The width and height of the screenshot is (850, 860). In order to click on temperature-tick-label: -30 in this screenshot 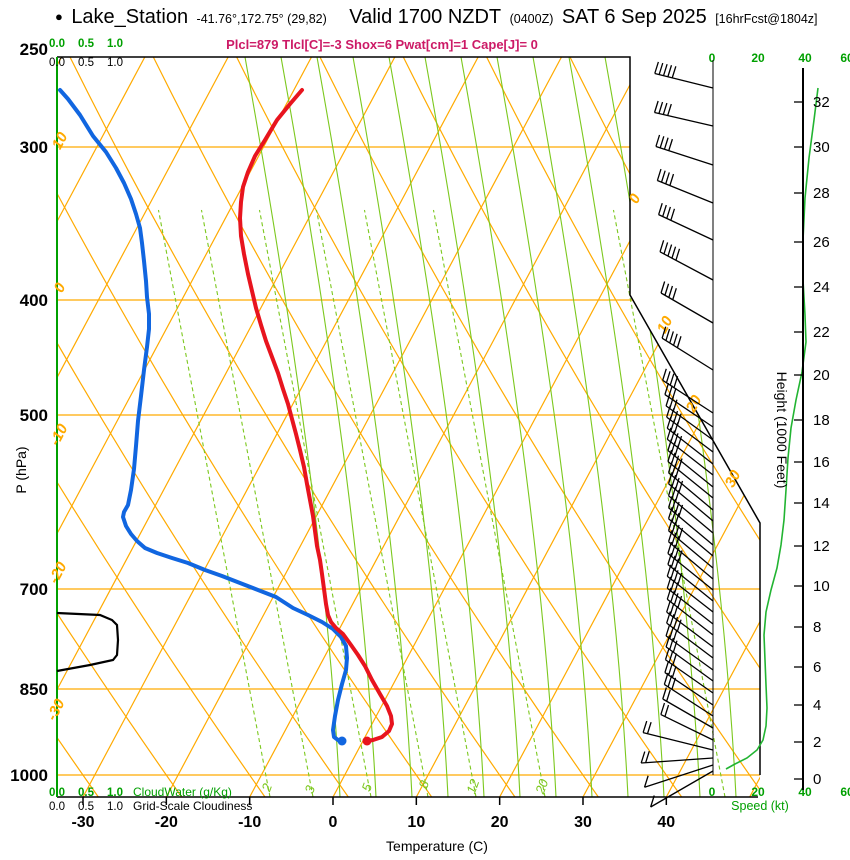, I will do `click(82, 822)`.